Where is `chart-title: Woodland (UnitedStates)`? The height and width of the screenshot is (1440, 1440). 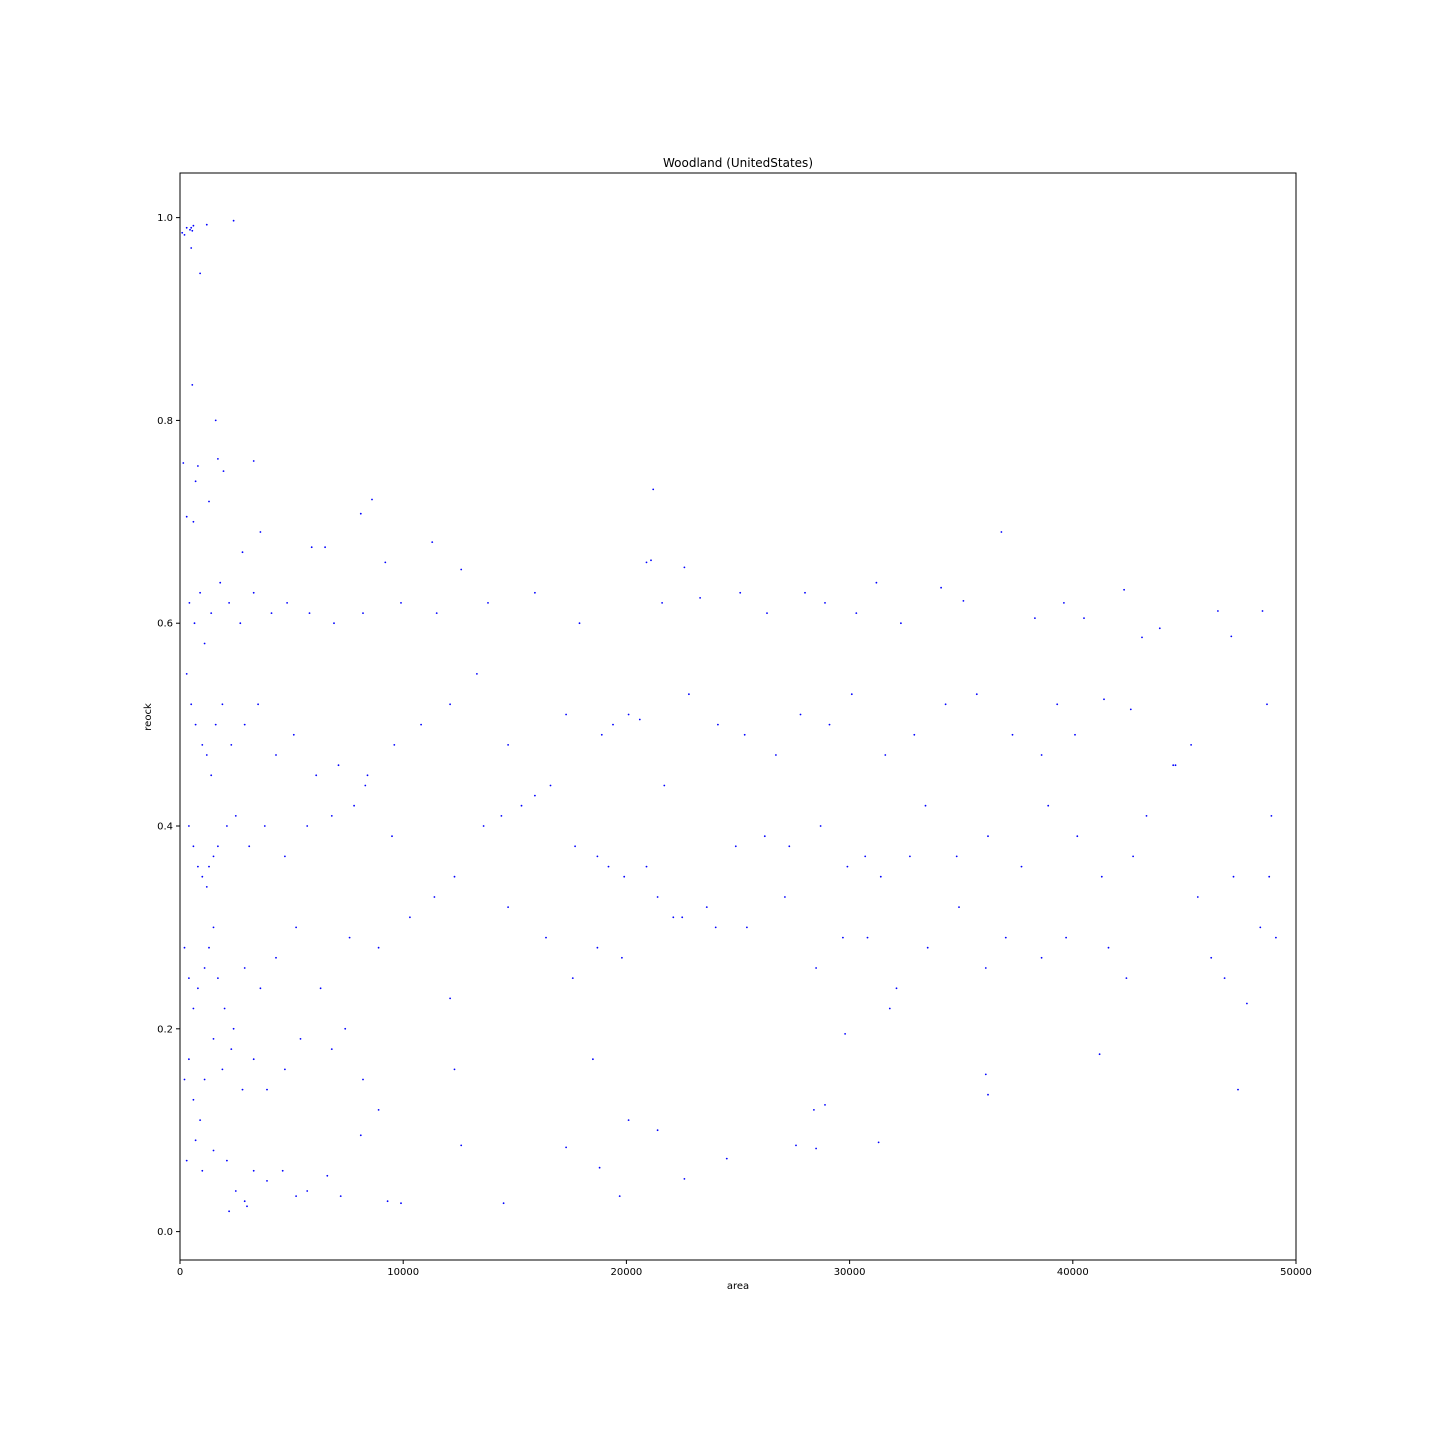 chart-title: Woodland (UnitedStates) is located at coordinates (738, 163).